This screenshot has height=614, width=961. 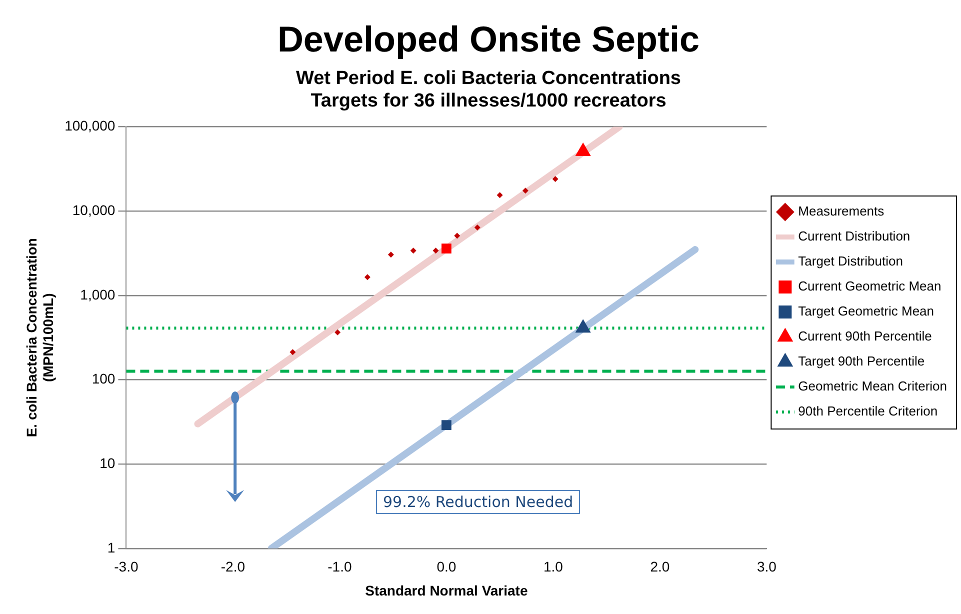 What do you see at coordinates (489, 90) in the screenshot?
I see `chart-subtitle: Wet Period E. coli Bacteria Concentrations Targets for 36 illnesses/1000 recreators` at bounding box center [489, 90].